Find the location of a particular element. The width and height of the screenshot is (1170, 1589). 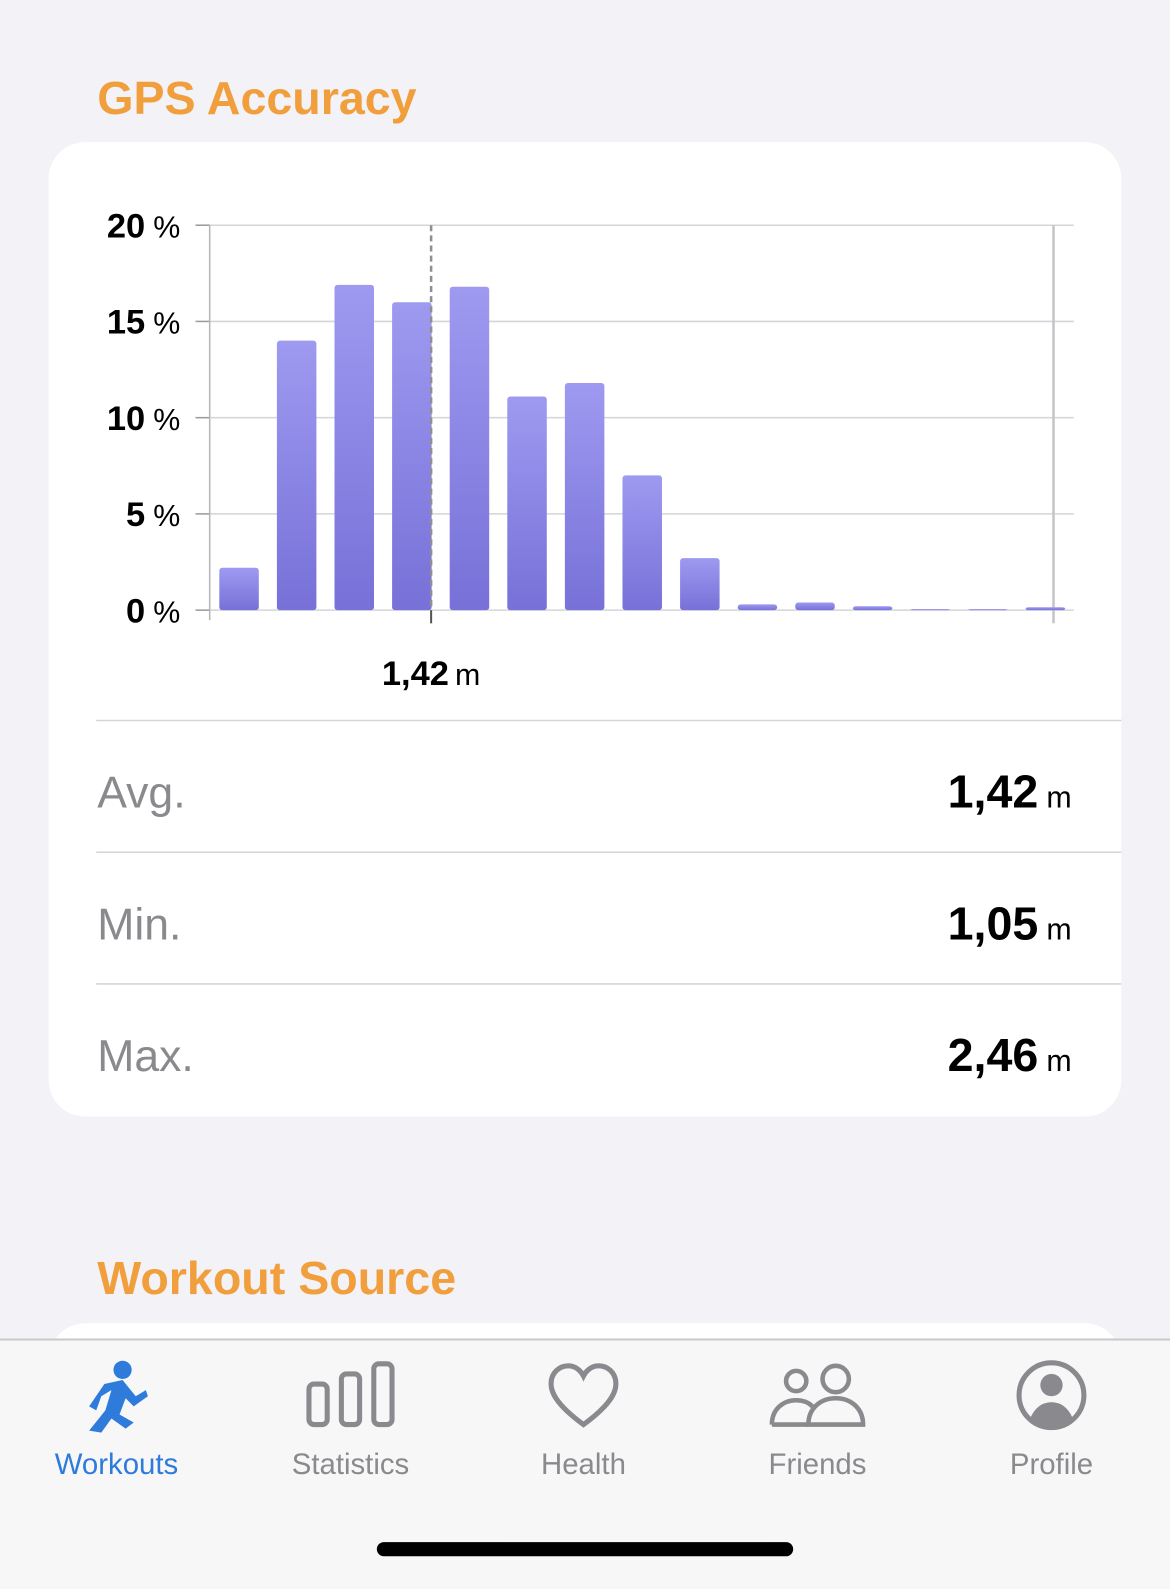

y-tick-label: 10% is located at coordinates (143, 419).